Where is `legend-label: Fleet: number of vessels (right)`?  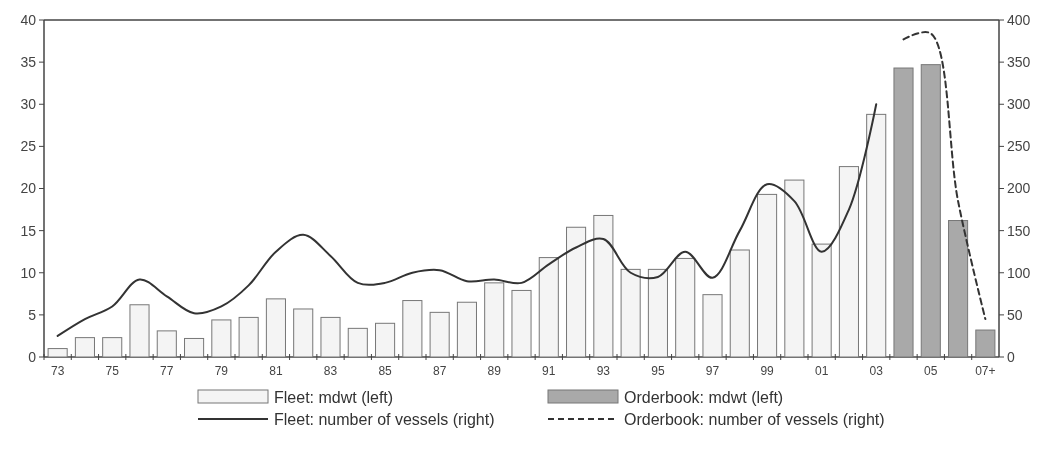 legend-label: Fleet: number of vessels (right) is located at coordinates (384, 419).